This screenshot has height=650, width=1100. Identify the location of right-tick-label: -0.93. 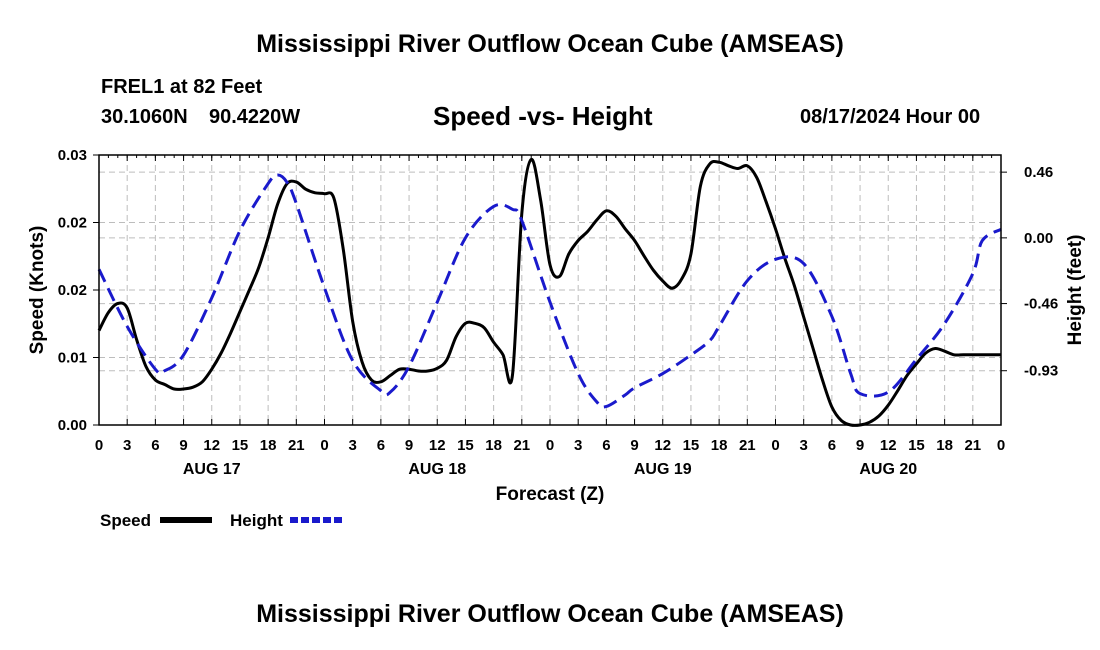
(1041, 371).